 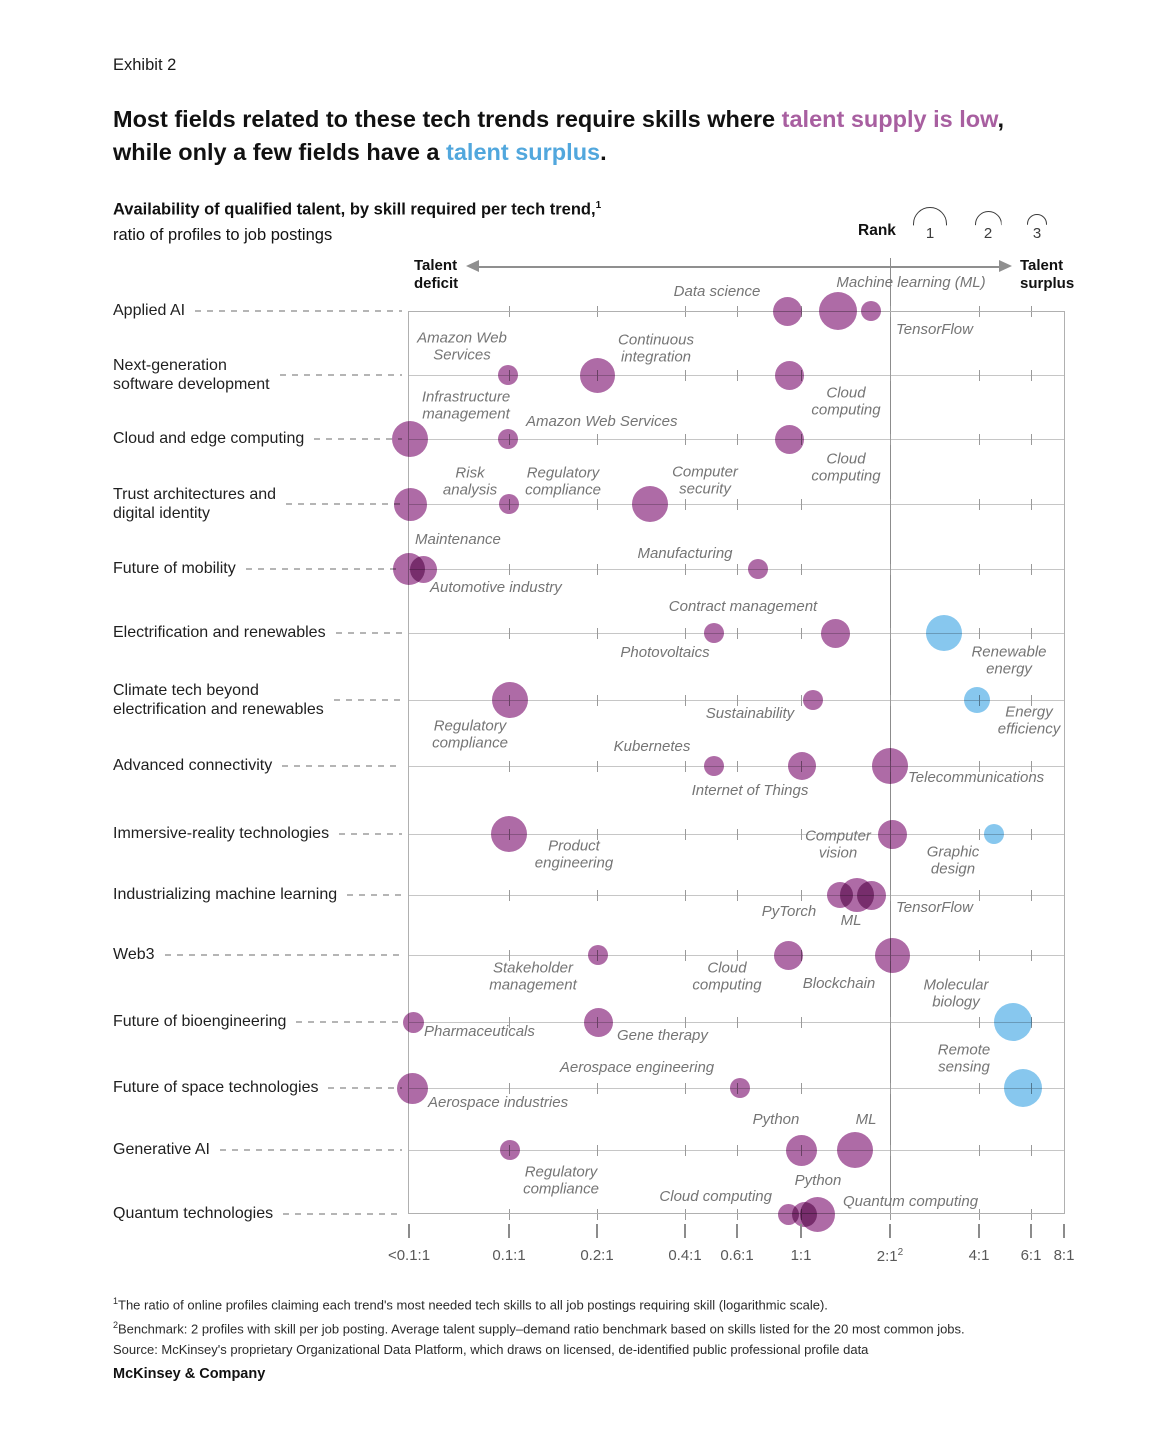 What do you see at coordinates (900, 1252) in the screenshot?
I see `benchmark-footnote-marker: 2` at bounding box center [900, 1252].